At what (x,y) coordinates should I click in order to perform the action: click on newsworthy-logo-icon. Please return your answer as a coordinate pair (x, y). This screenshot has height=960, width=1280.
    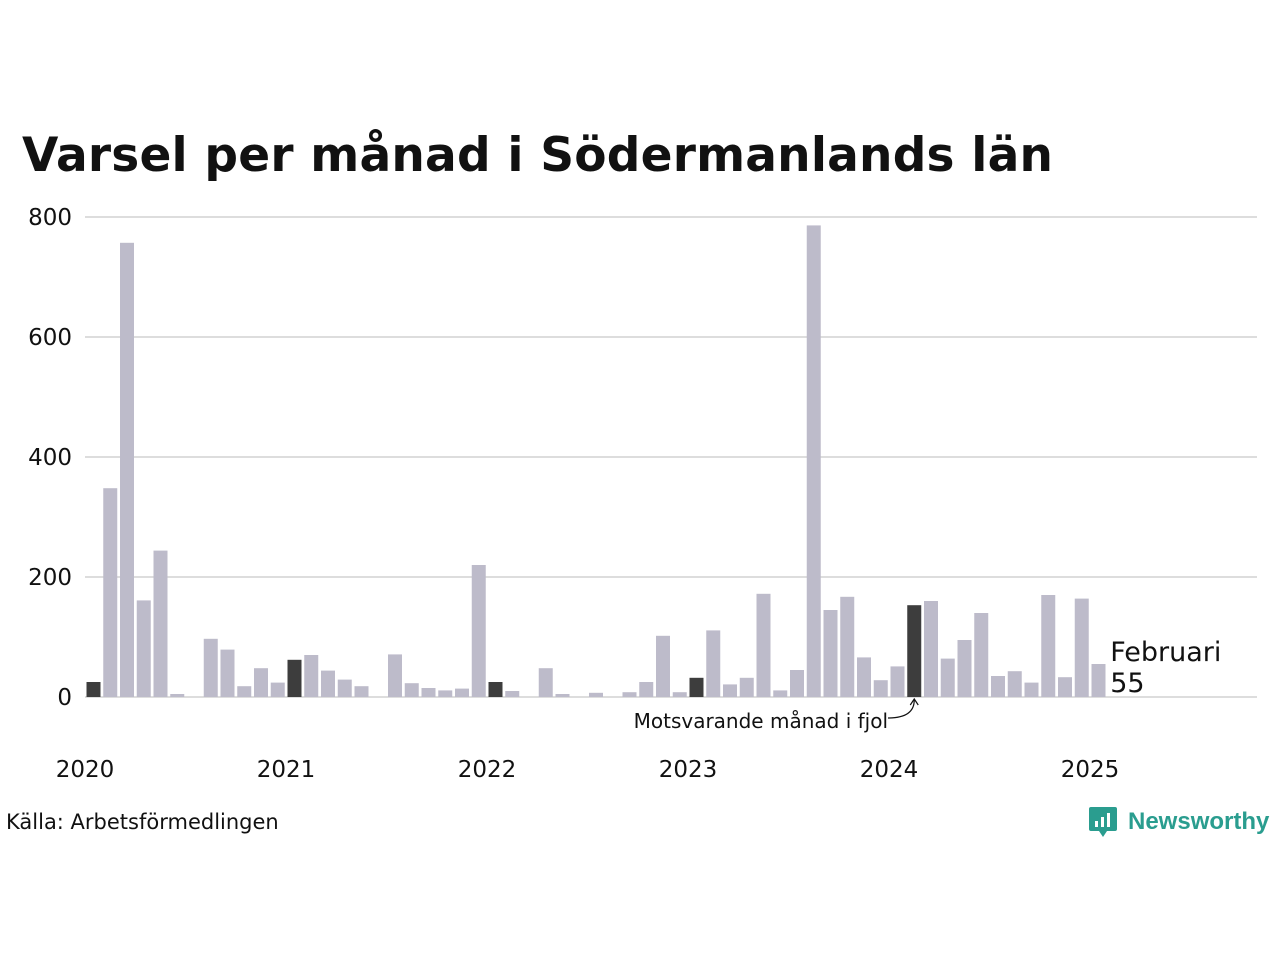
    Looking at the image, I should click on (1103, 822).